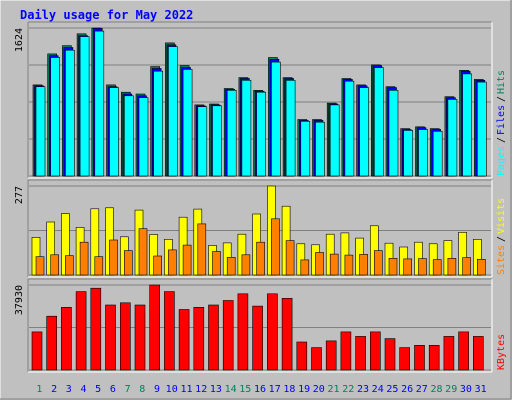 The image size is (512, 400). What do you see at coordinates (407, 389) in the screenshot?
I see `day-label: 26` at bounding box center [407, 389].